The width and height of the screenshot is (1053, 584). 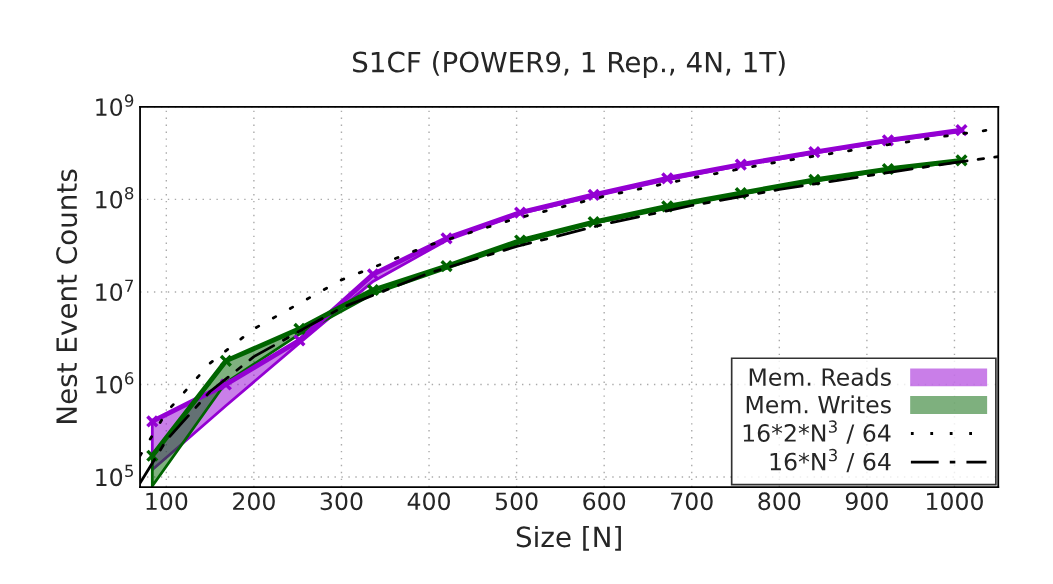 What do you see at coordinates (817, 432) in the screenshot?
I see `legend-label: 16*2*N$^{3}$ / 64` at bounding box center [817, 432].